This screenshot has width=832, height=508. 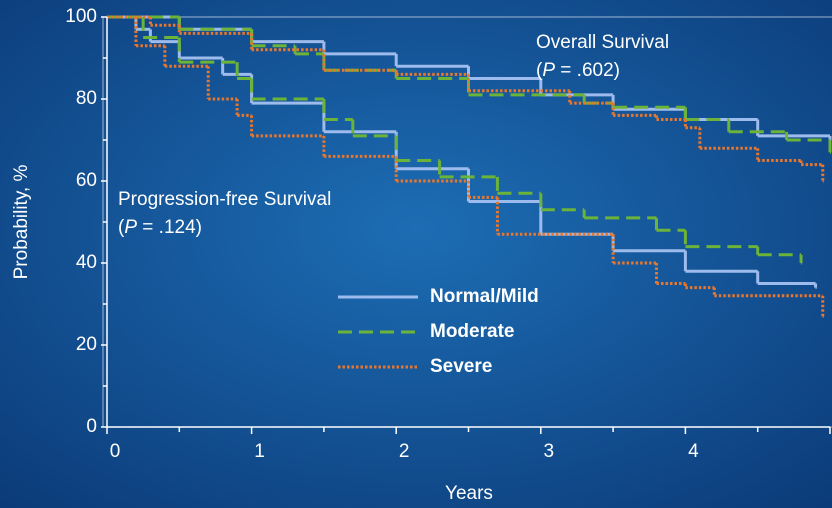 I want to click on y-tick-label: 0, so click(x=91, y=426).